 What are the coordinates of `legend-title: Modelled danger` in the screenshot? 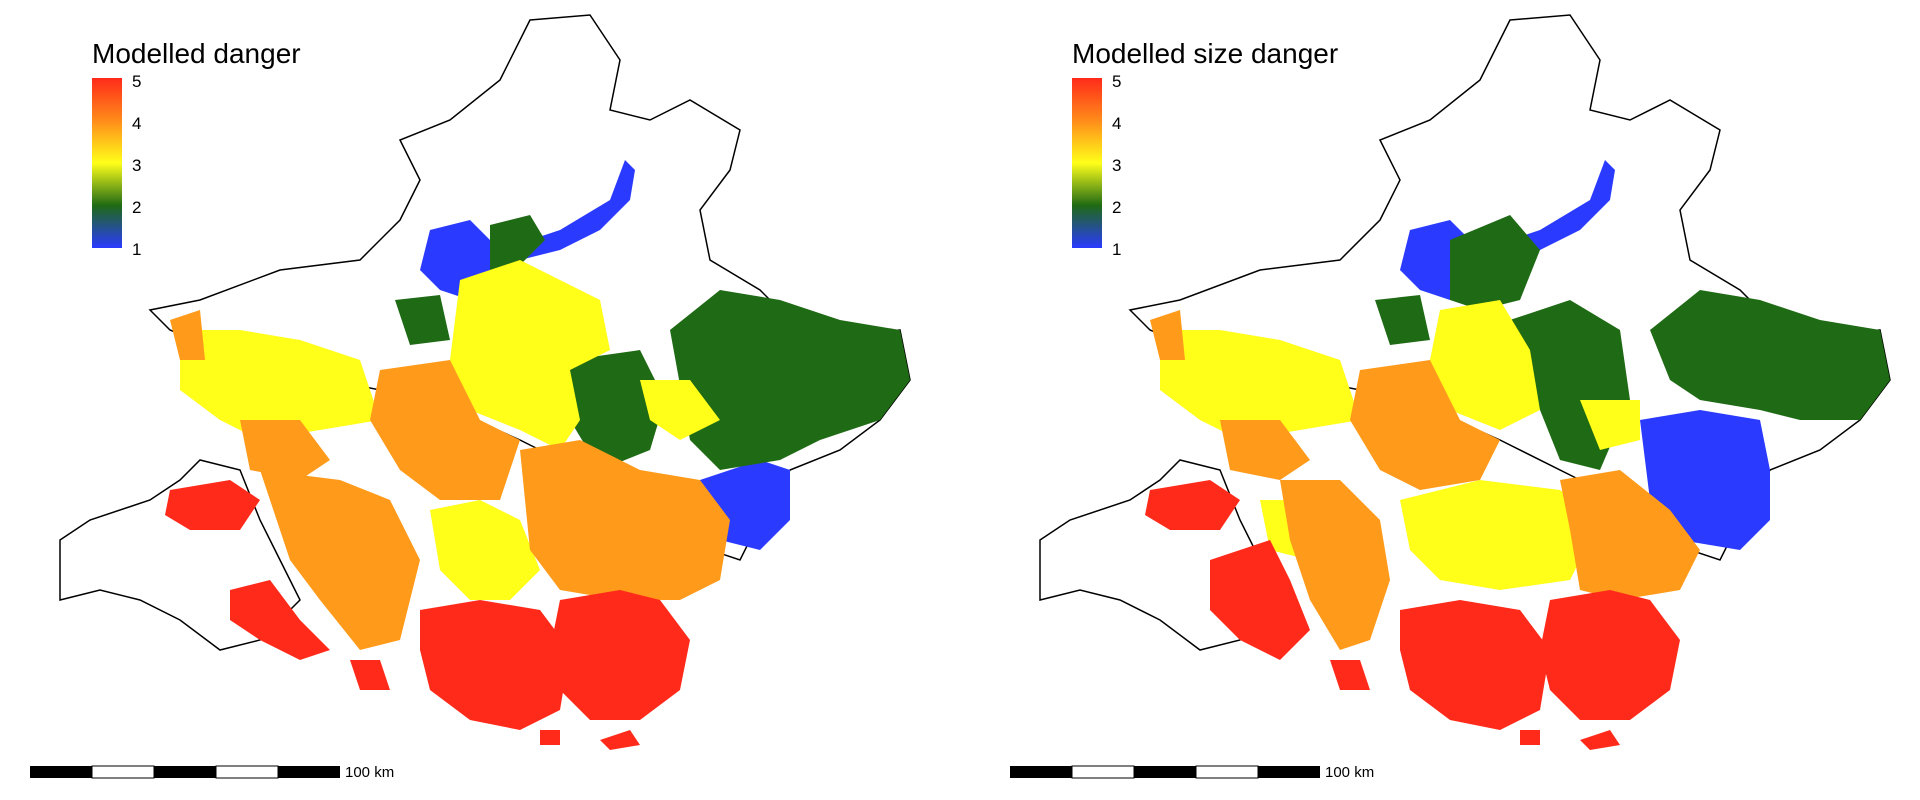 It's located at (196, 53).